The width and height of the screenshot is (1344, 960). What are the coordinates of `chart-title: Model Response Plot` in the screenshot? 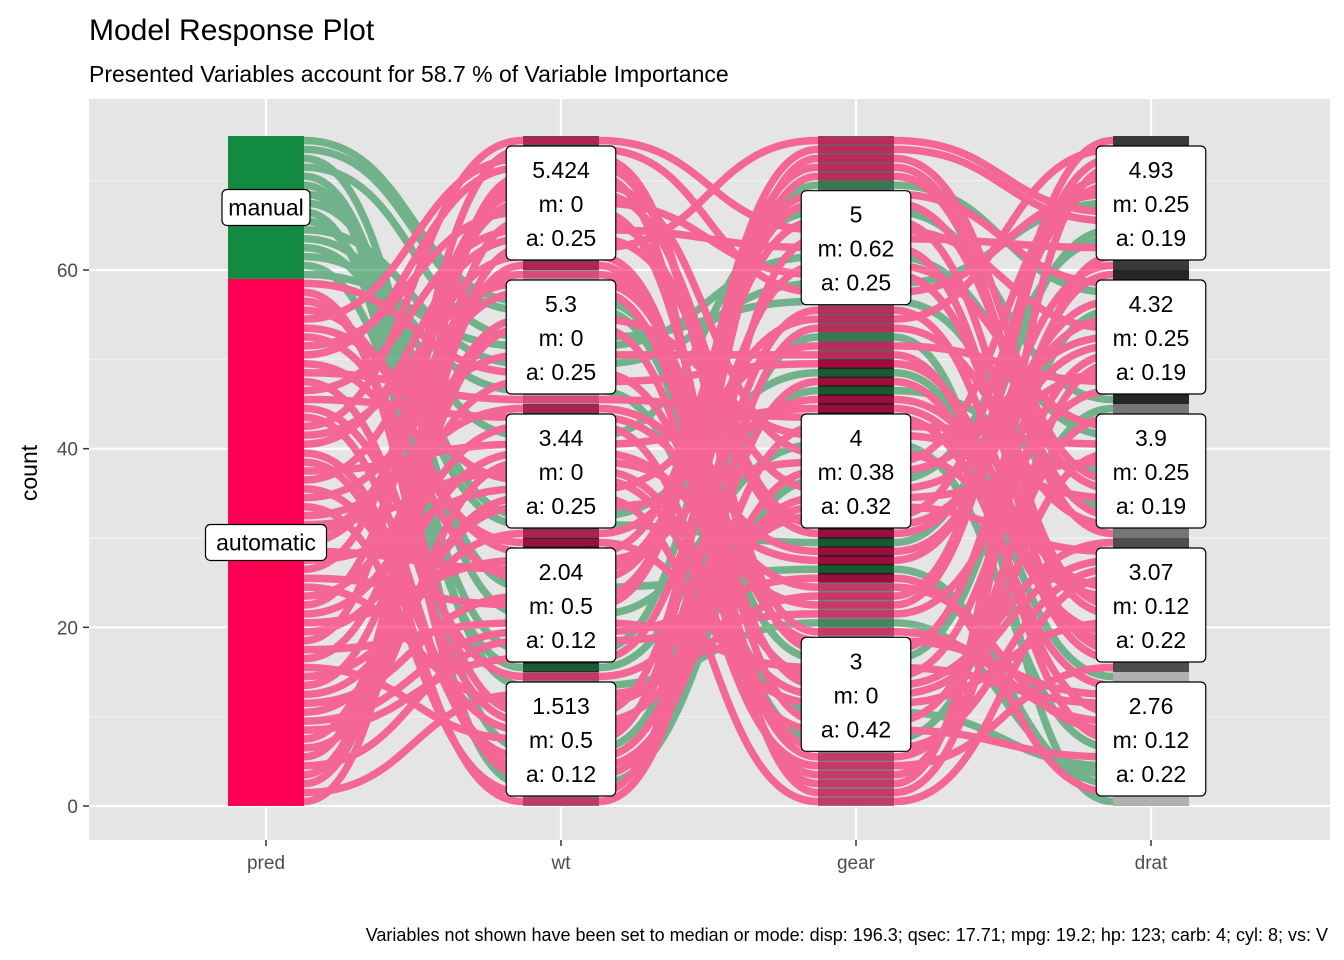 It's located at (232, 30).